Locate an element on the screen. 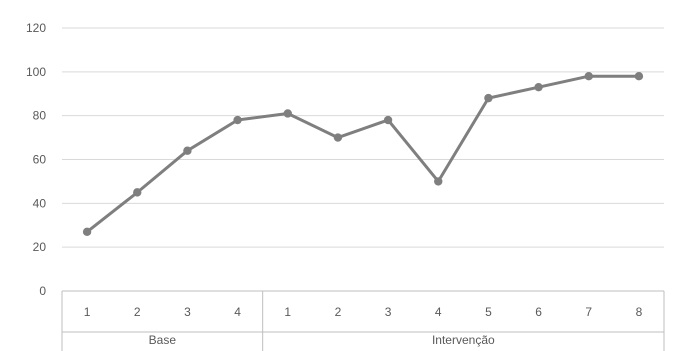 This screenshot has width=675, height=351. y-tick-label: 20 is located at coordinates (40, 247).